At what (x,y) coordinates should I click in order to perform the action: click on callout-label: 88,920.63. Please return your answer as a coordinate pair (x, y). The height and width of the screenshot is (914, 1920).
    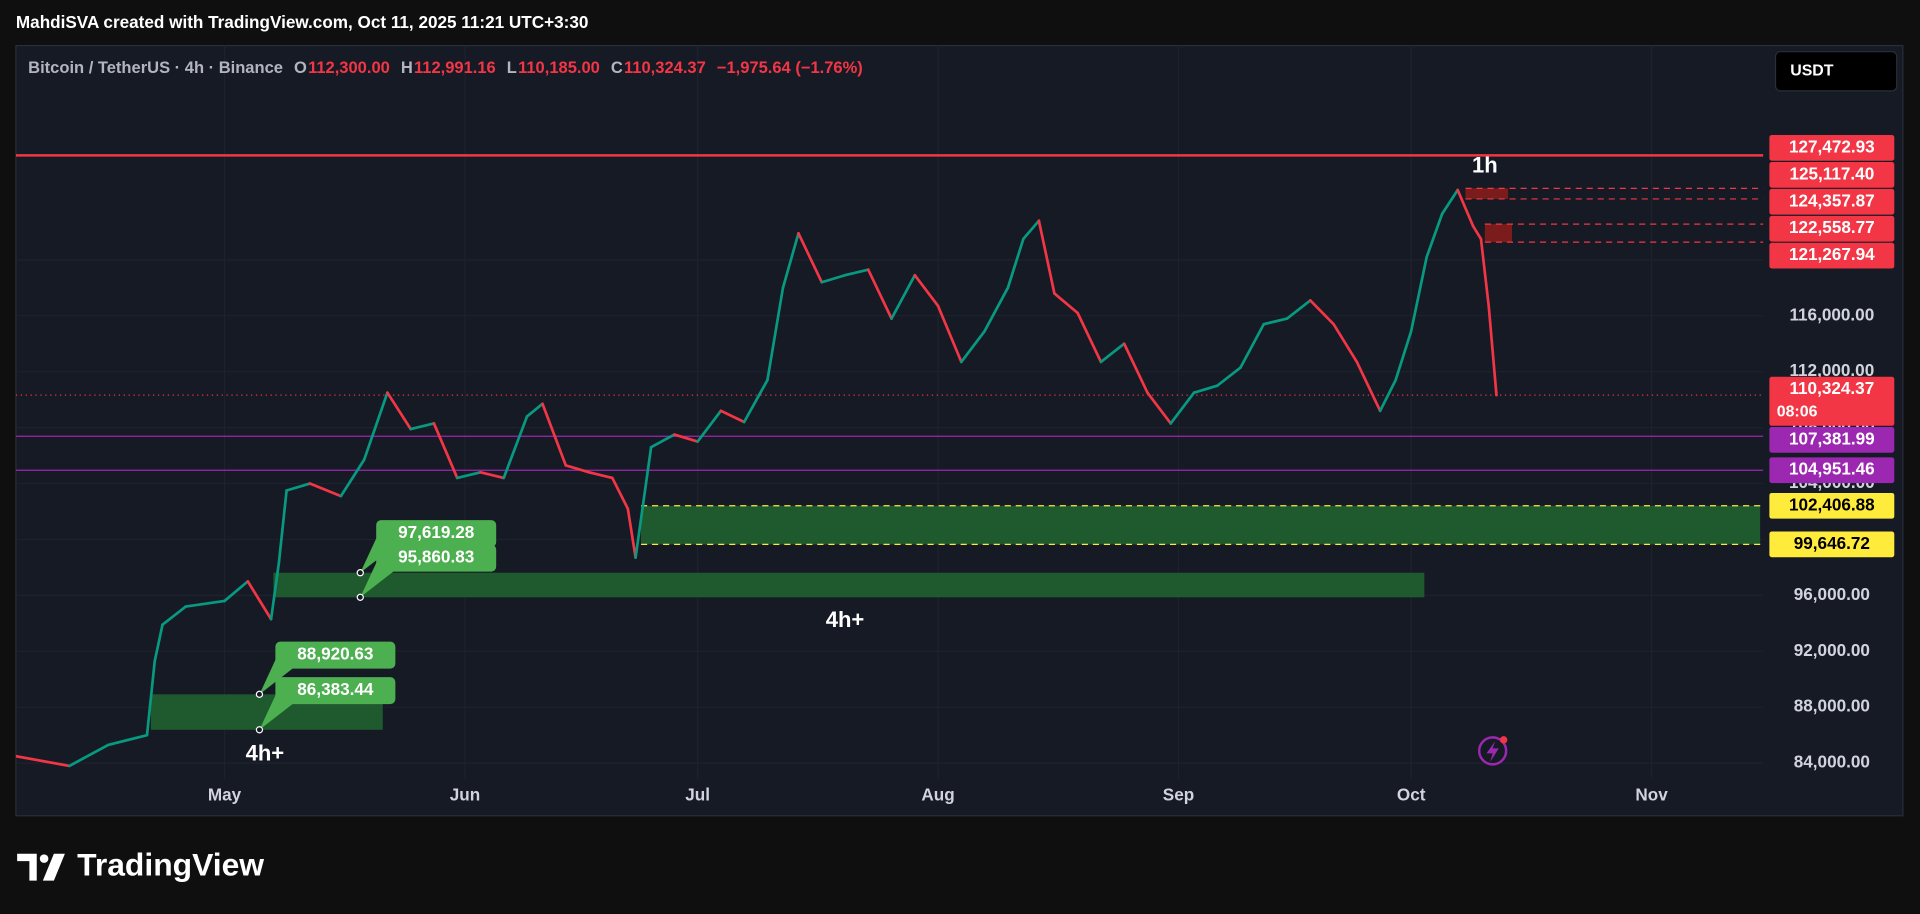
    Looking at the image, I should click on (335, 654).